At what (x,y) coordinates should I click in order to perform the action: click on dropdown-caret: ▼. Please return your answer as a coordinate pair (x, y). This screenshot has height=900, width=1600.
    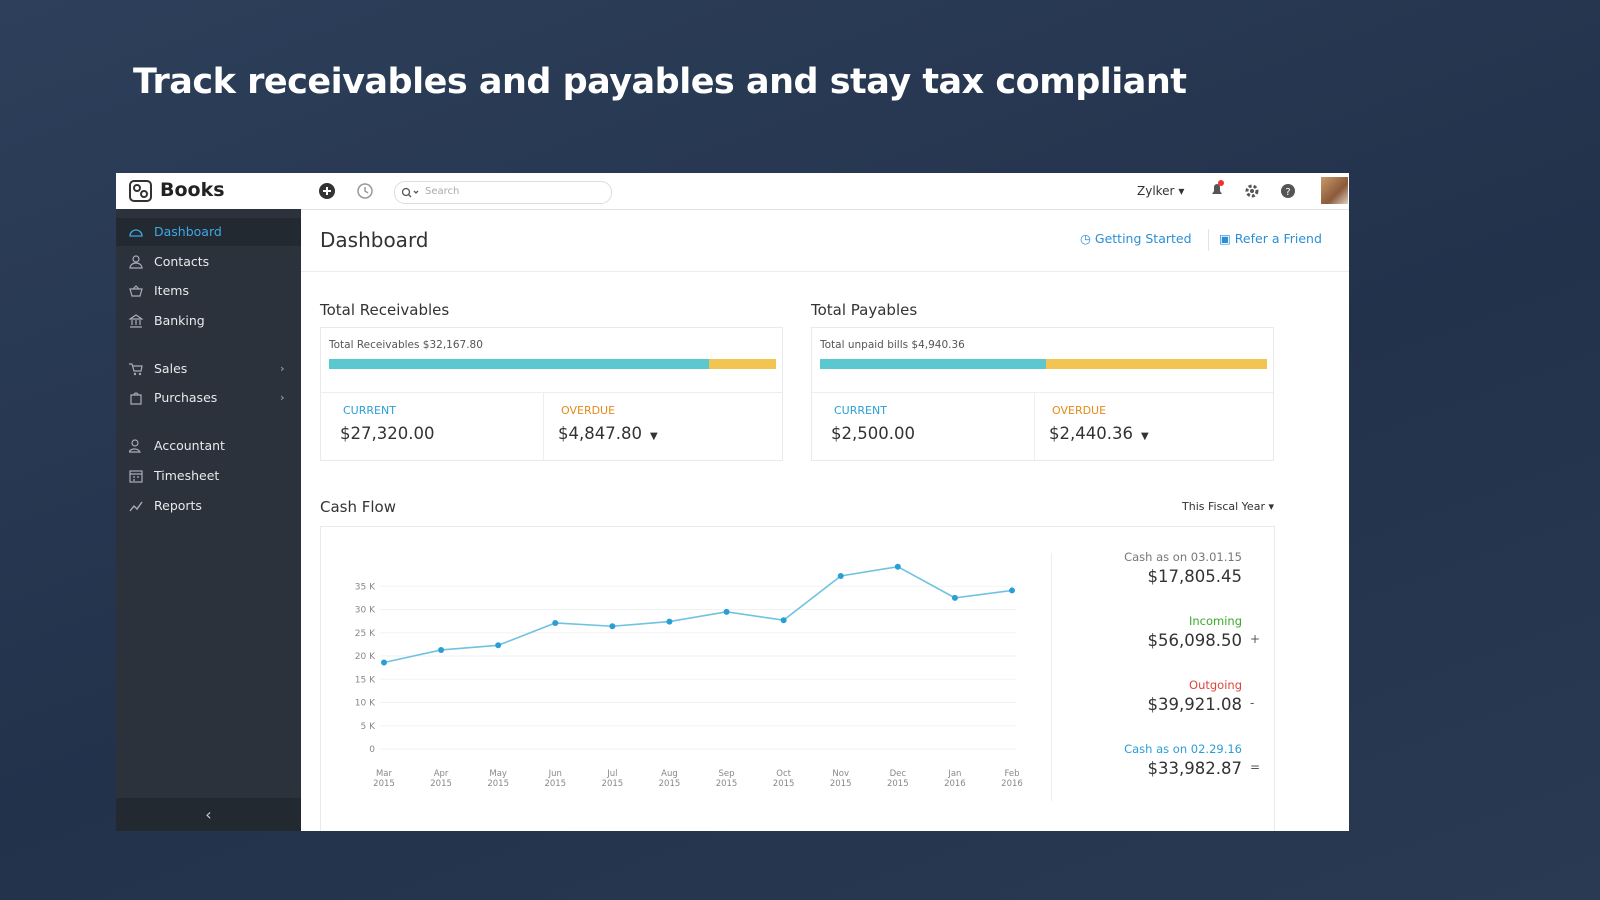
    Looking at the image, I should click on (653, 436).